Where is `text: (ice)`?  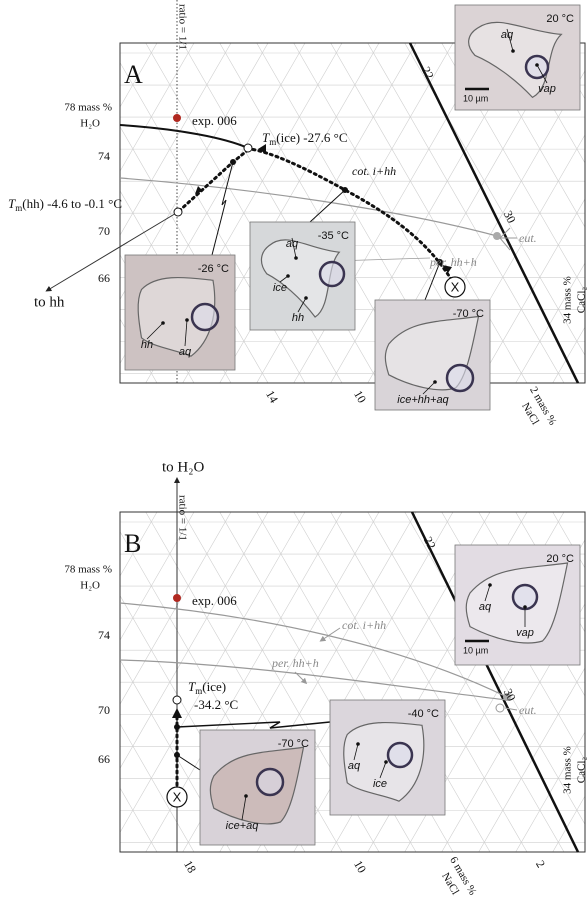
text: (ice) is located at coordinates (214, 686).